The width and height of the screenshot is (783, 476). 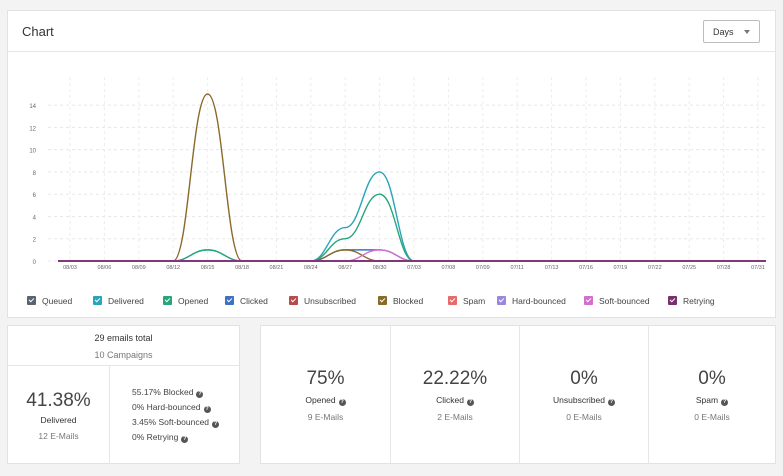 I want to click on legend-label: Queued, so click(x=57, y=301).